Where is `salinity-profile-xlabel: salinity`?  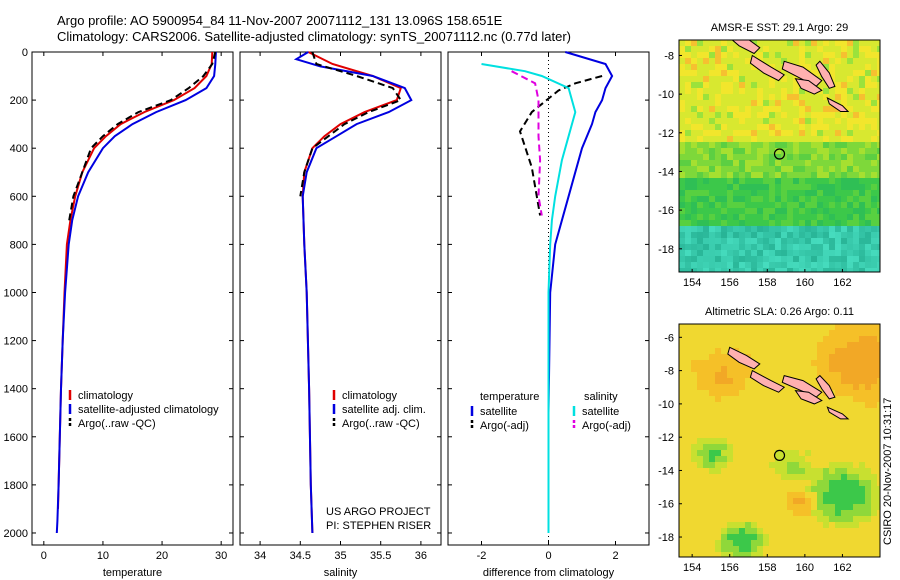
salinity-profile-xlabel: salinity is located at coordinates (341, 573).